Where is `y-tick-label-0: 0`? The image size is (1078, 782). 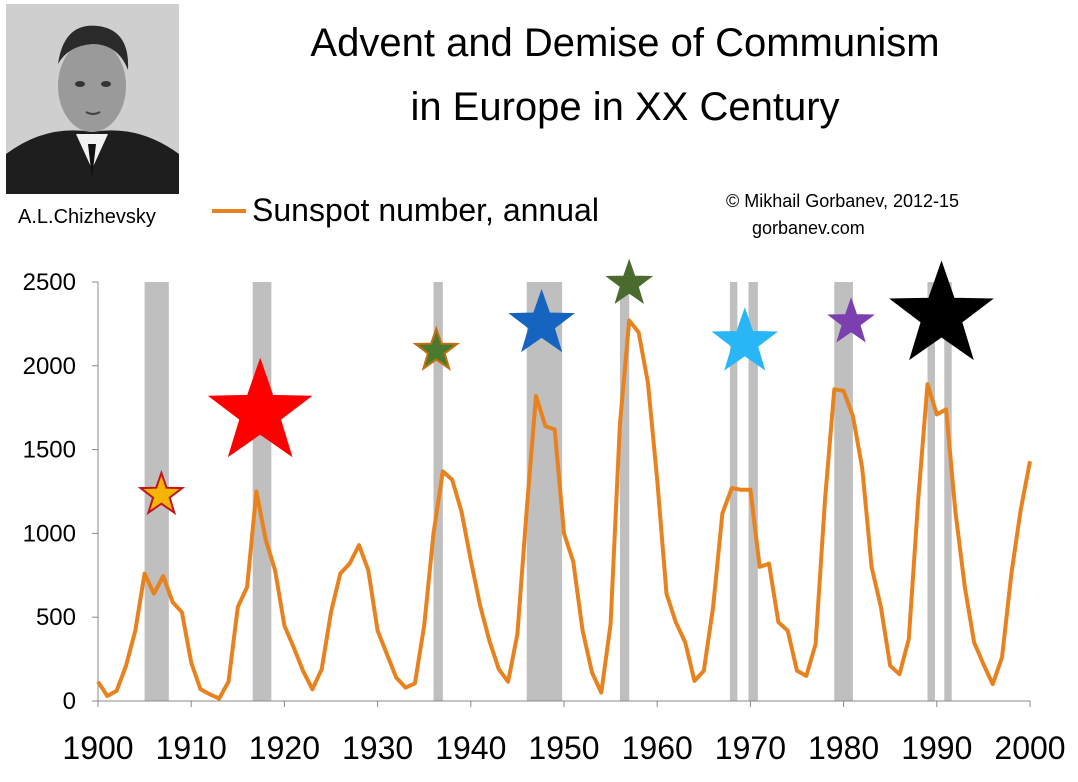 y-tick-label-0: 0 is located at coordinates (69, 701).